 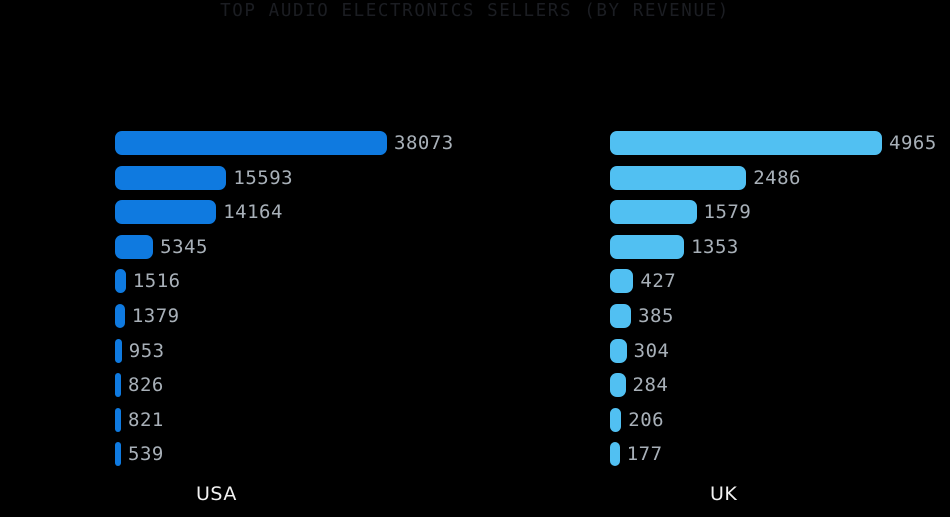 I want to click on bar-value-label: 427, so click(x=658, y=281).